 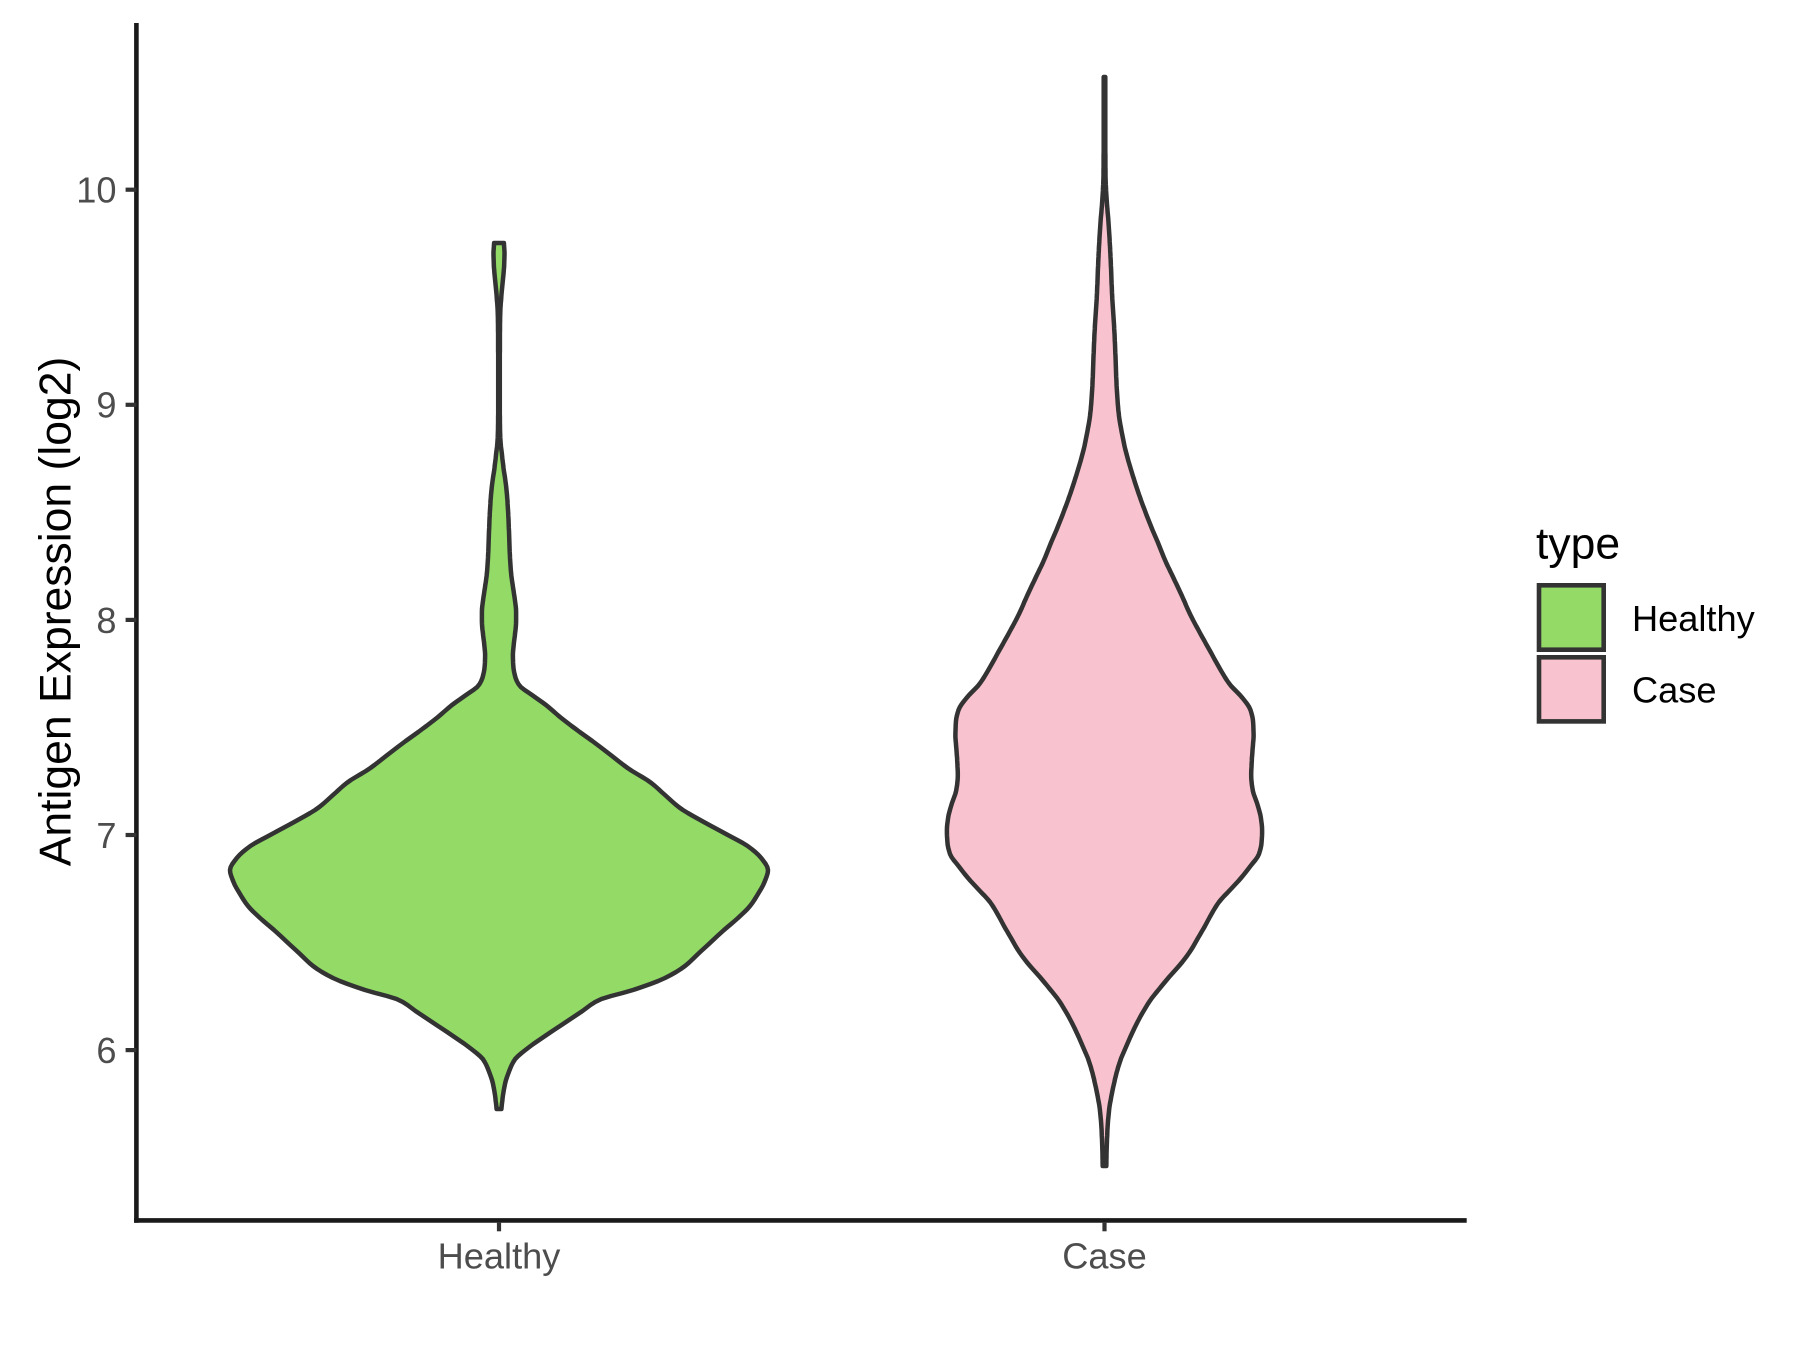 I want to click on svg-text: type, so click(x=1578, y=544).